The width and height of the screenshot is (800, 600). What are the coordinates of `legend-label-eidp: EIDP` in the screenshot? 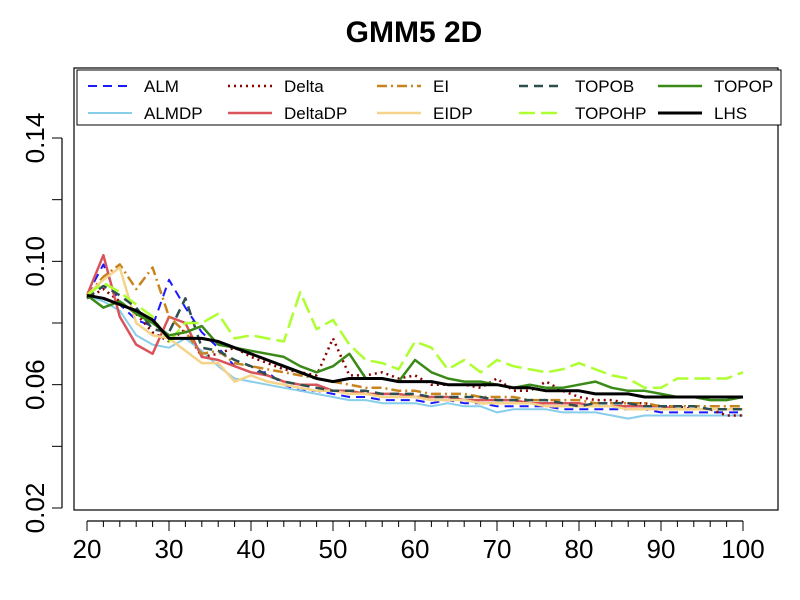 It's located at (453, 113).